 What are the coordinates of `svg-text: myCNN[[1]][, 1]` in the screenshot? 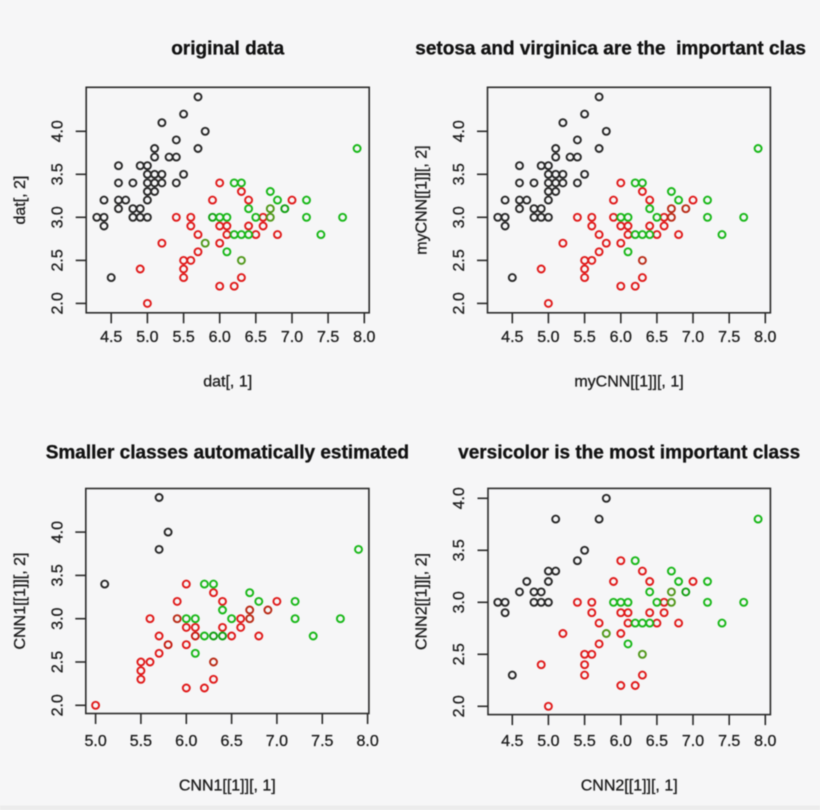 It's located at (628, 382).